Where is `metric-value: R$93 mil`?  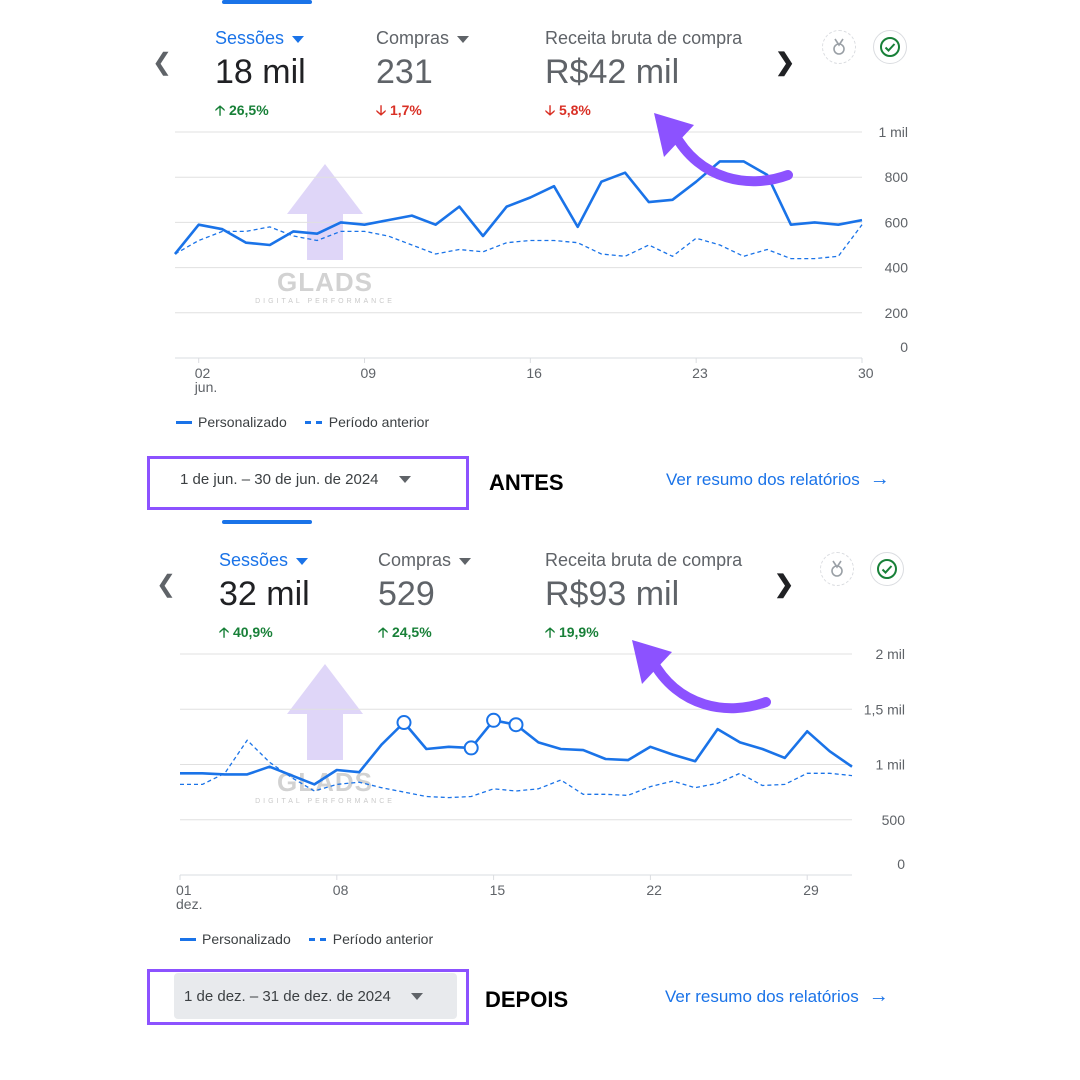
metric-value: R$93 mil is located at coordinates (612, 594).